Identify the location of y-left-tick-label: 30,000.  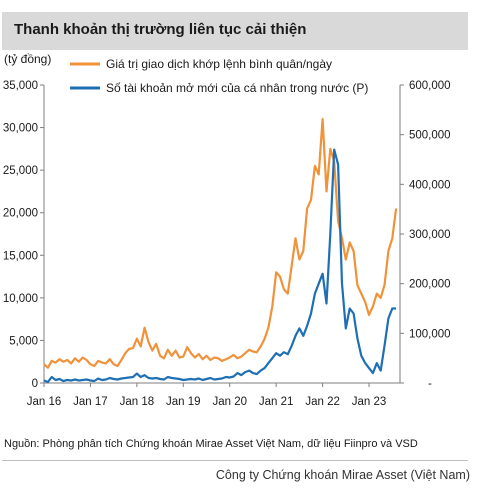
(20, 129).